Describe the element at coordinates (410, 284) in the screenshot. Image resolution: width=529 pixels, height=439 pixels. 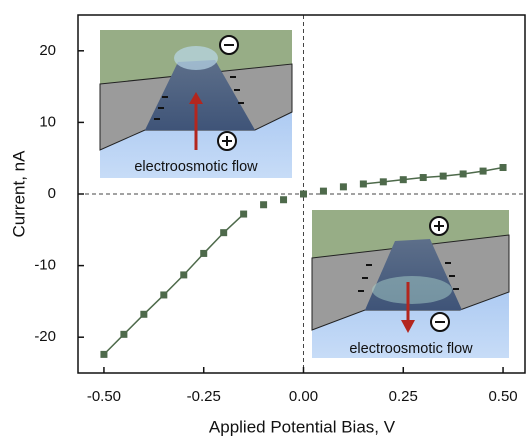
I see `inset-positive-top: electroosmotic flow` at that location.